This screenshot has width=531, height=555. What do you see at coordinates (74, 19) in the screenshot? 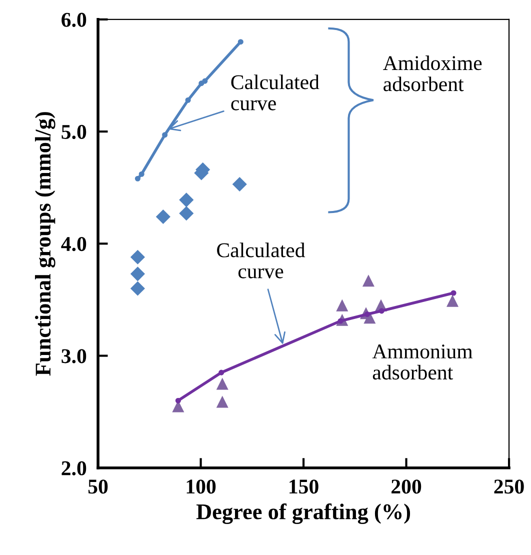
I see `y-tick-label: 6.0` at bounding box center [74, 19].